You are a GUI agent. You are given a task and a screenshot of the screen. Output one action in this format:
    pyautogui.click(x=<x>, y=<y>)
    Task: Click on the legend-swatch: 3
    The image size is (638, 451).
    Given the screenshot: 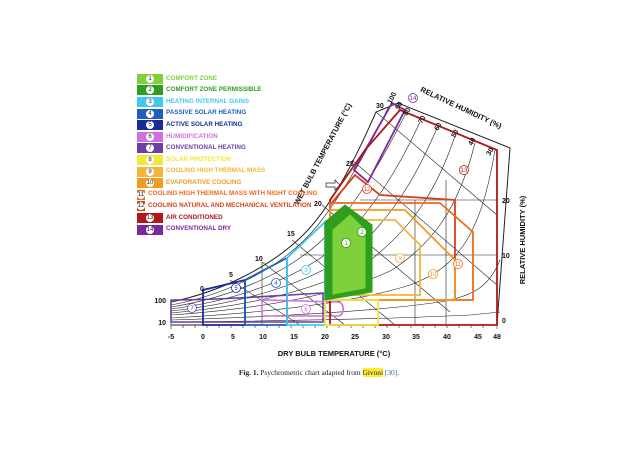 What is the action you would take?
    pyautogui.click(x=150, y=101)
    